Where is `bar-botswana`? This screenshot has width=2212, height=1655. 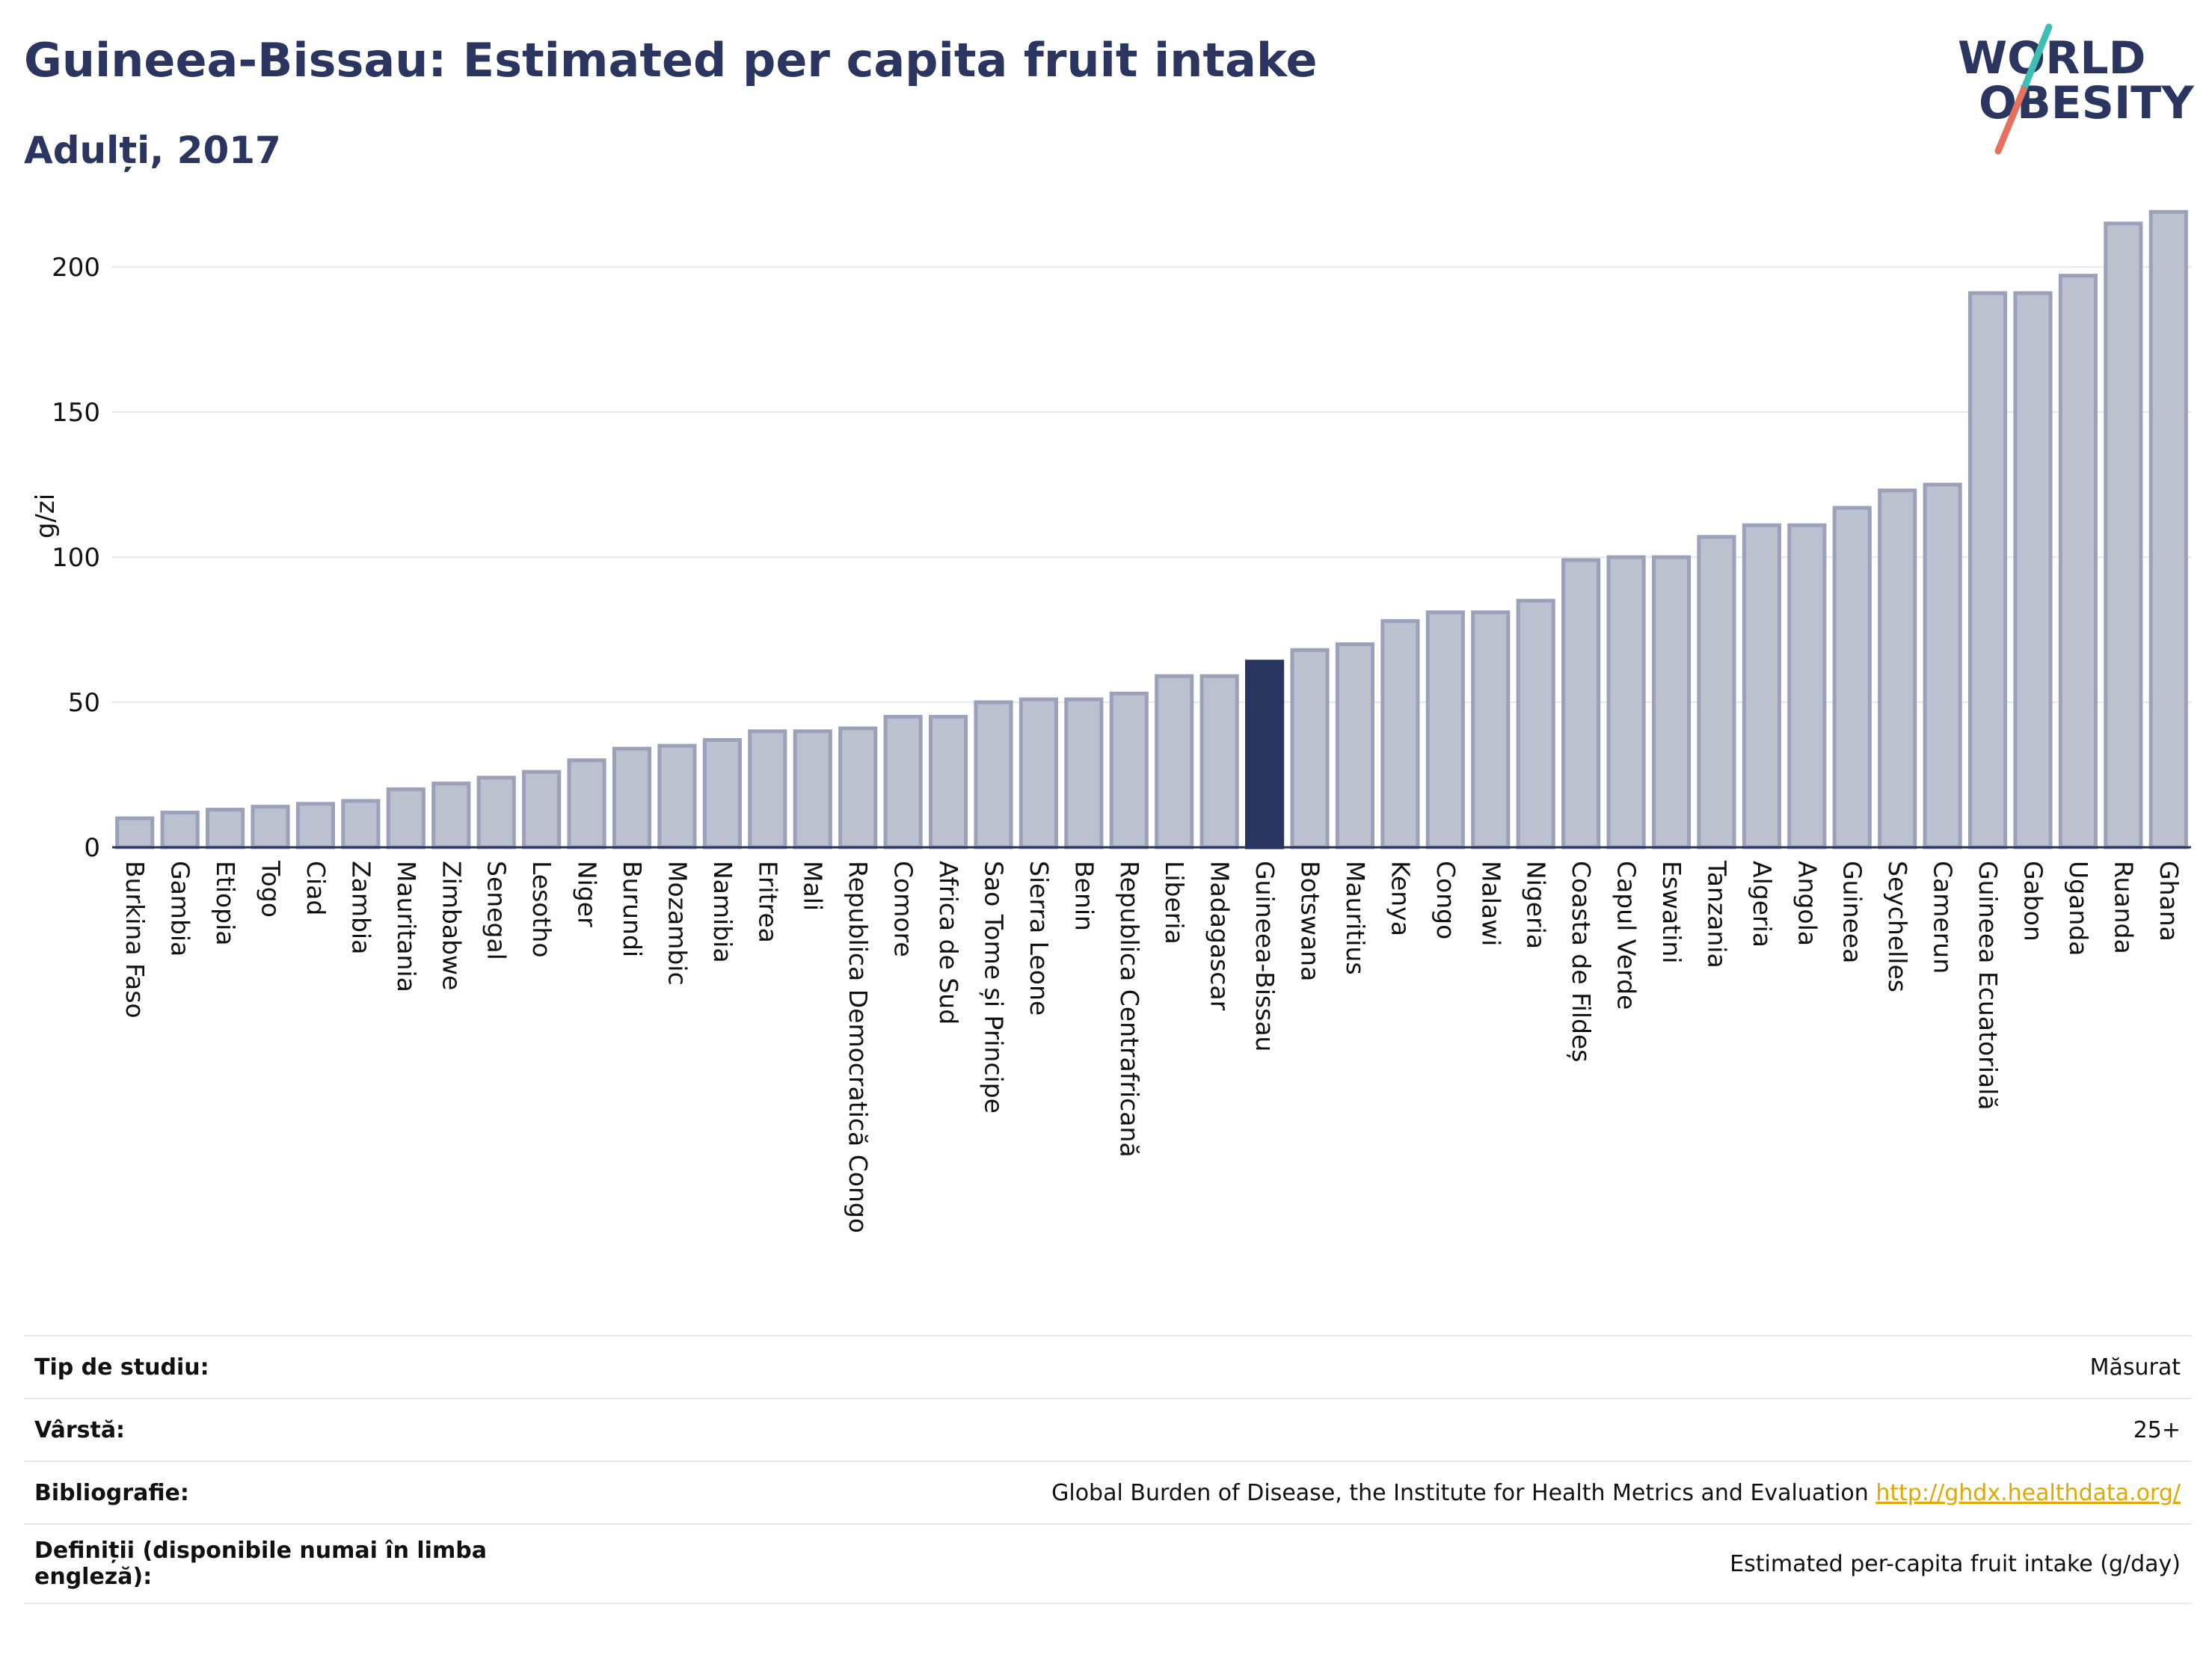 bar-botswana is located at coordinates (1310, 749).